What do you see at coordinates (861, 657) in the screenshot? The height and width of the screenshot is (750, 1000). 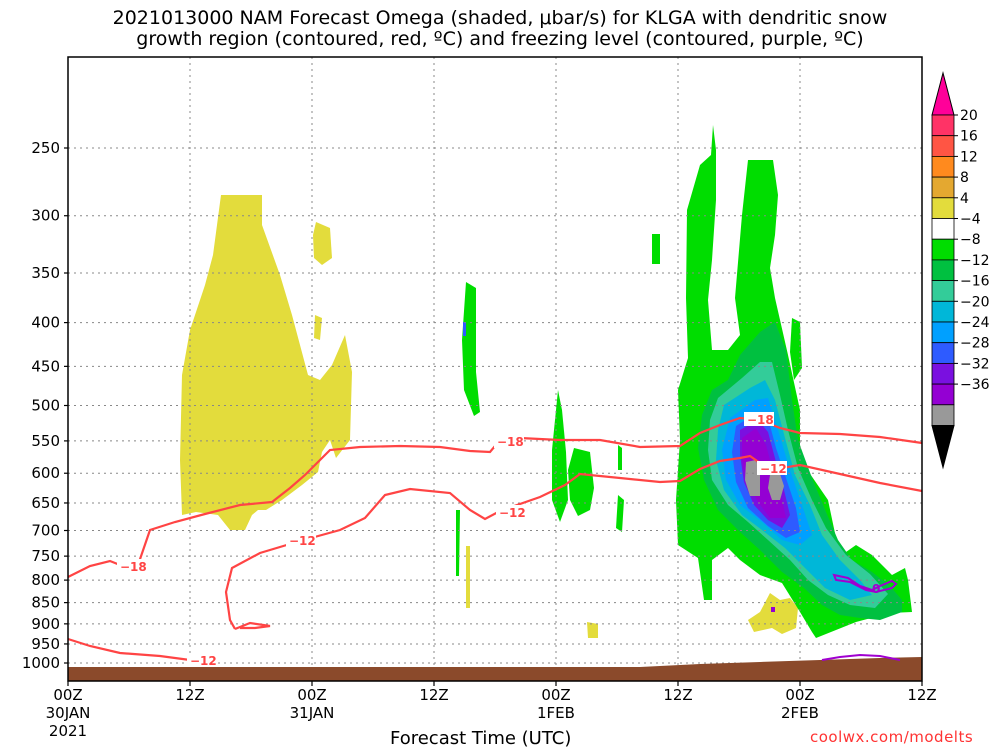 I see `contour-zero-surface` at bounding box center [861, 657].